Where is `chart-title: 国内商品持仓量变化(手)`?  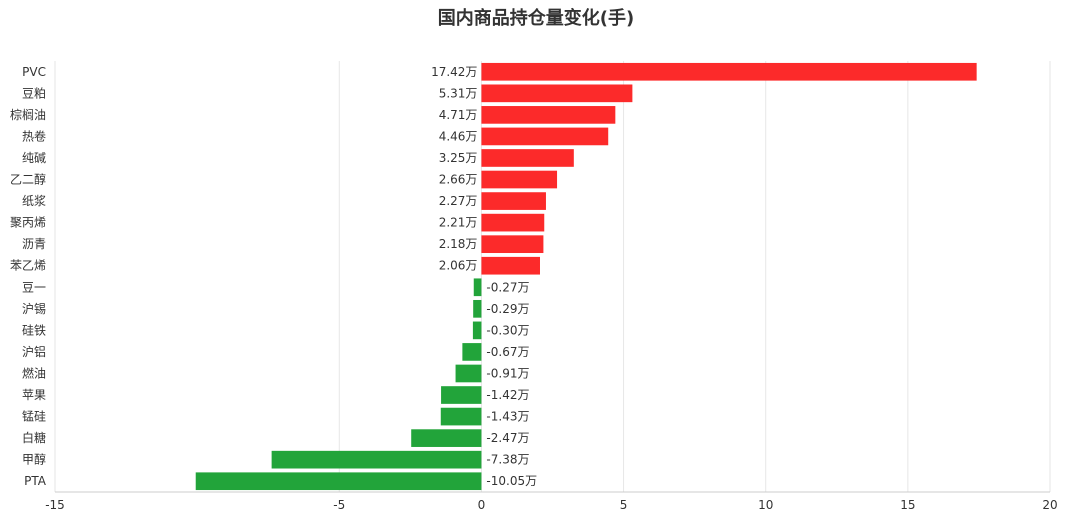
chart-title: 国内商品持仓量变化(手) is located at coordinates (536, 18).